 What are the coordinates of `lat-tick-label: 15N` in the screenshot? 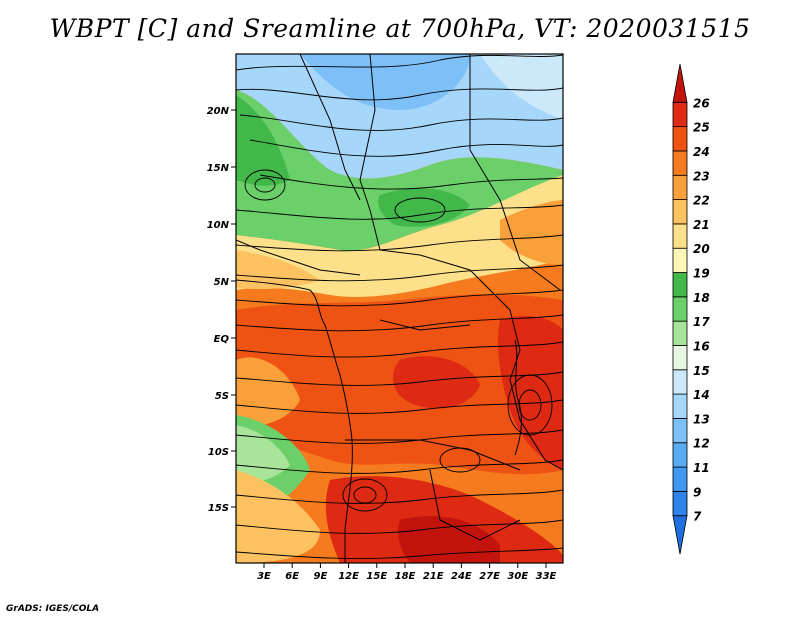 It's located at (218, 168).